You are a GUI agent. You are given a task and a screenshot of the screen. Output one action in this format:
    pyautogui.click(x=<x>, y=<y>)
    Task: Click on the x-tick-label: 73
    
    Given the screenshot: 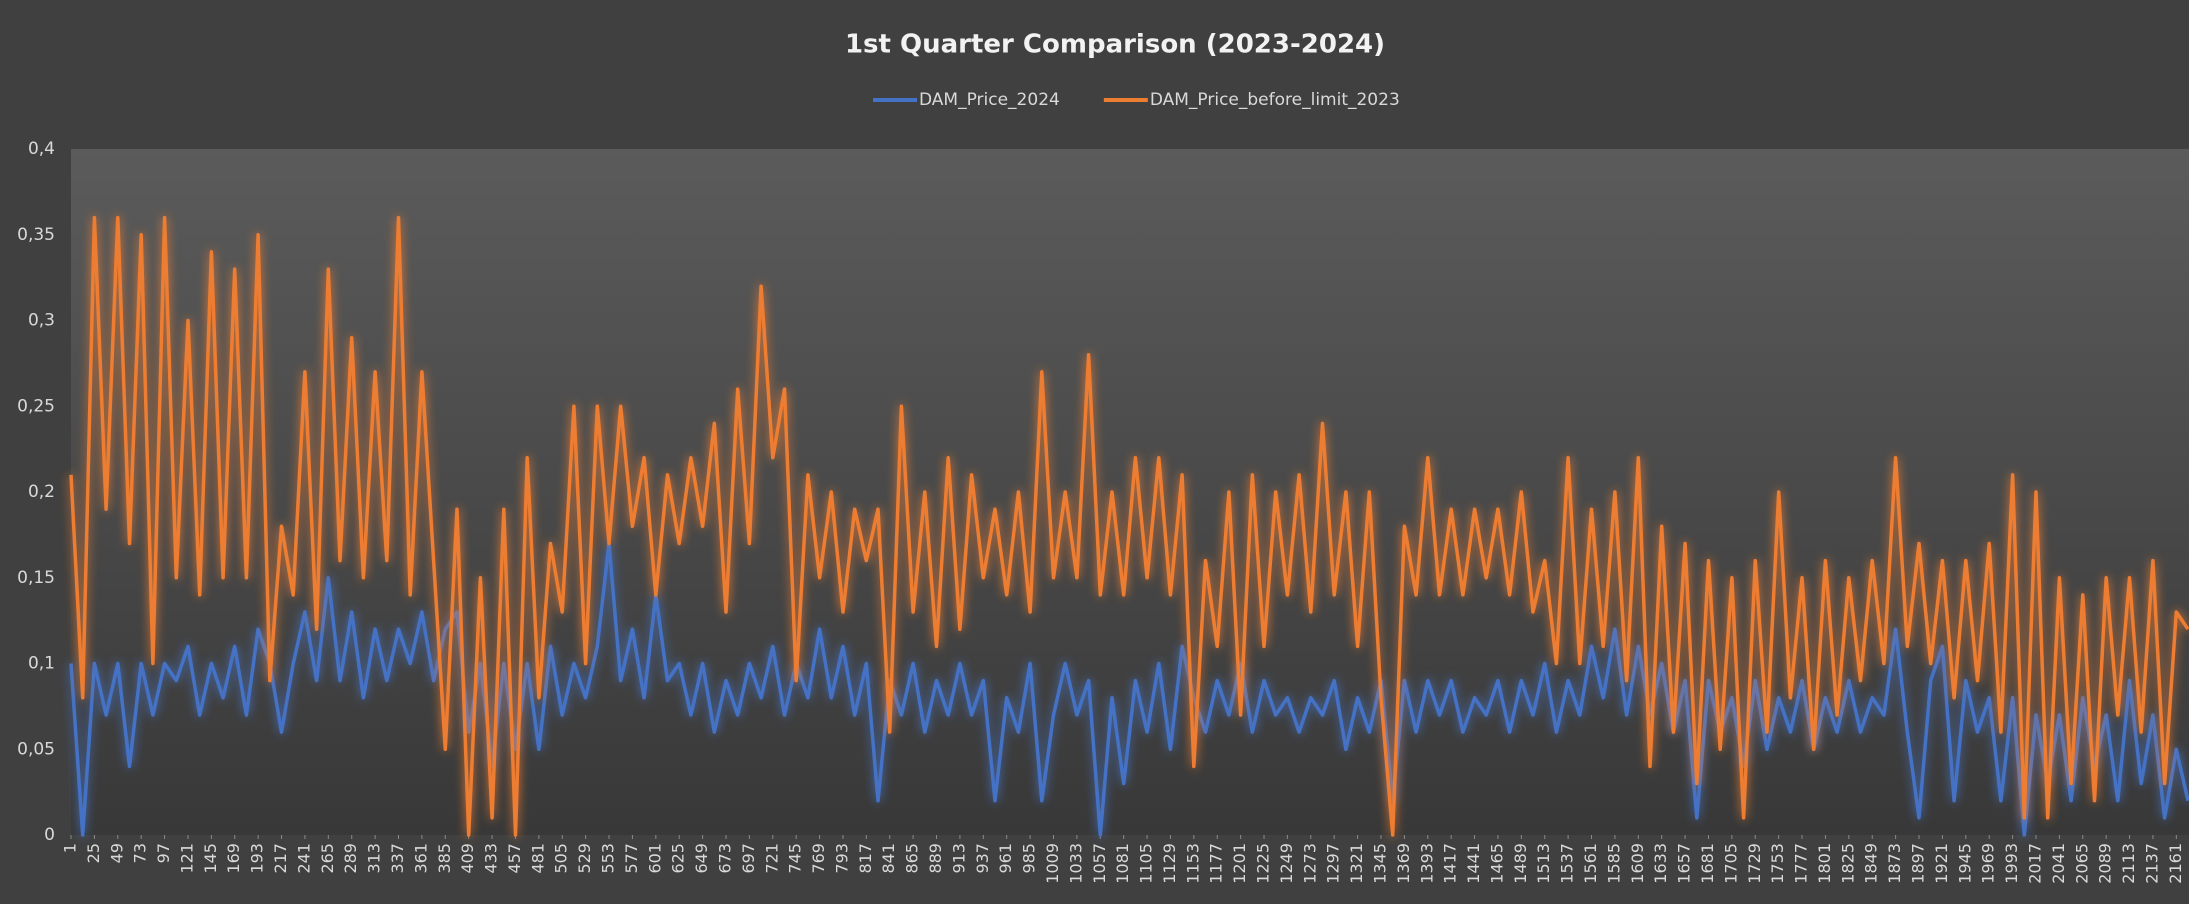 What is the action you would take?
    pyautogui.click(x=140, y=853)
    